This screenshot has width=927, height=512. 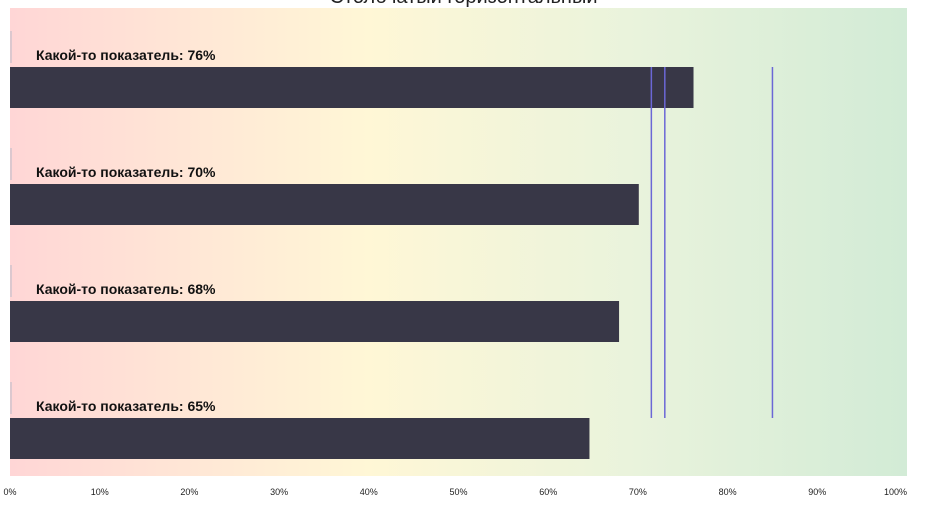 I want to click on bar-label: Какой-то показатель: 76%, so click(x=126, y=55).